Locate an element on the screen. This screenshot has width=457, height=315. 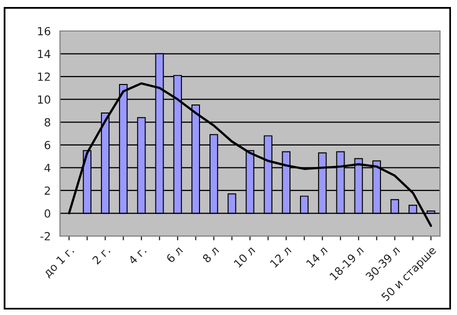
y-tick-label: 6 is located at coordinates (47, 145).